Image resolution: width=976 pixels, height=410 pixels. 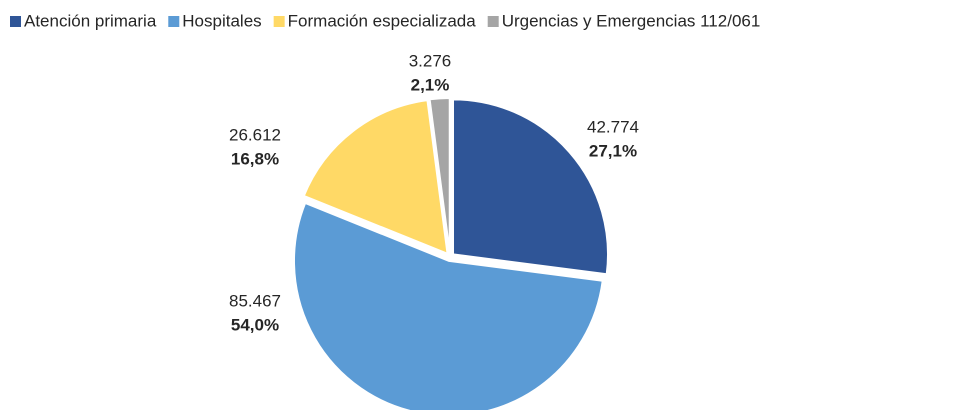 I want to click on legend-label: Urgencias y Emergencias 112/061, so click(x=631, y=20).